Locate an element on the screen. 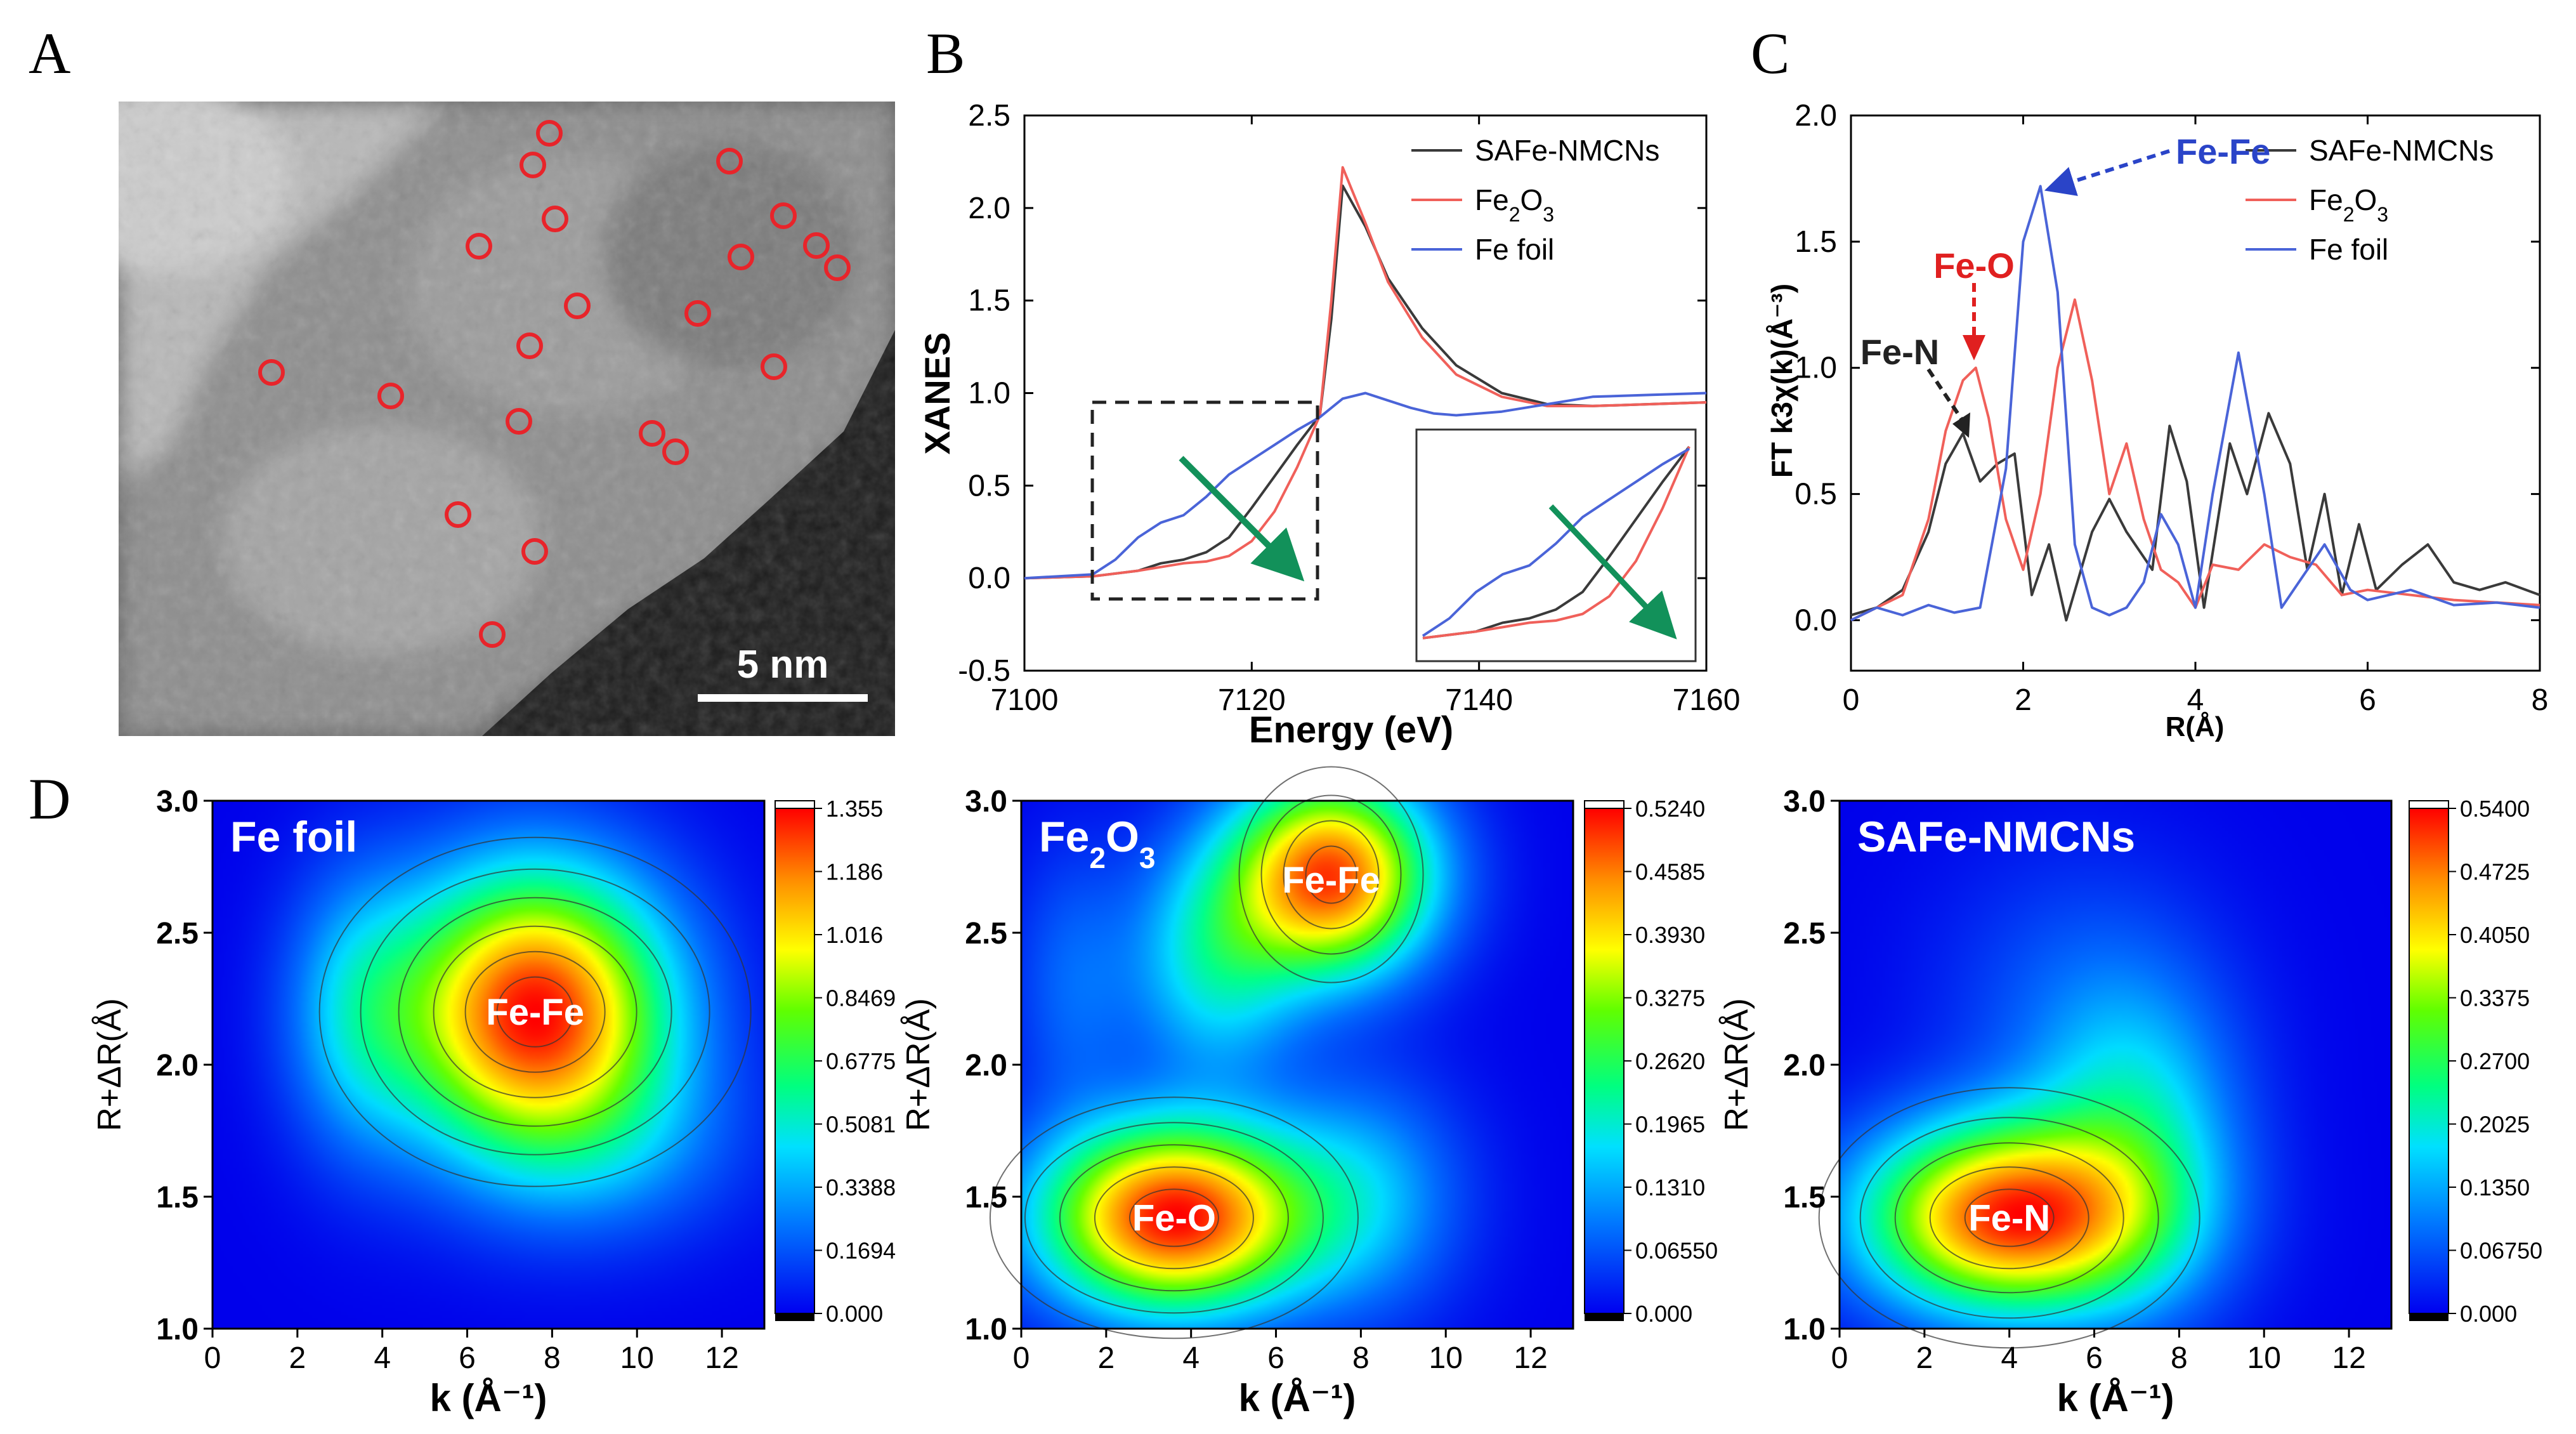 This screenshot has width=2576, height=1434. colorbar-tick-label: 0.2700 is located at coordinates (2495, 1061).